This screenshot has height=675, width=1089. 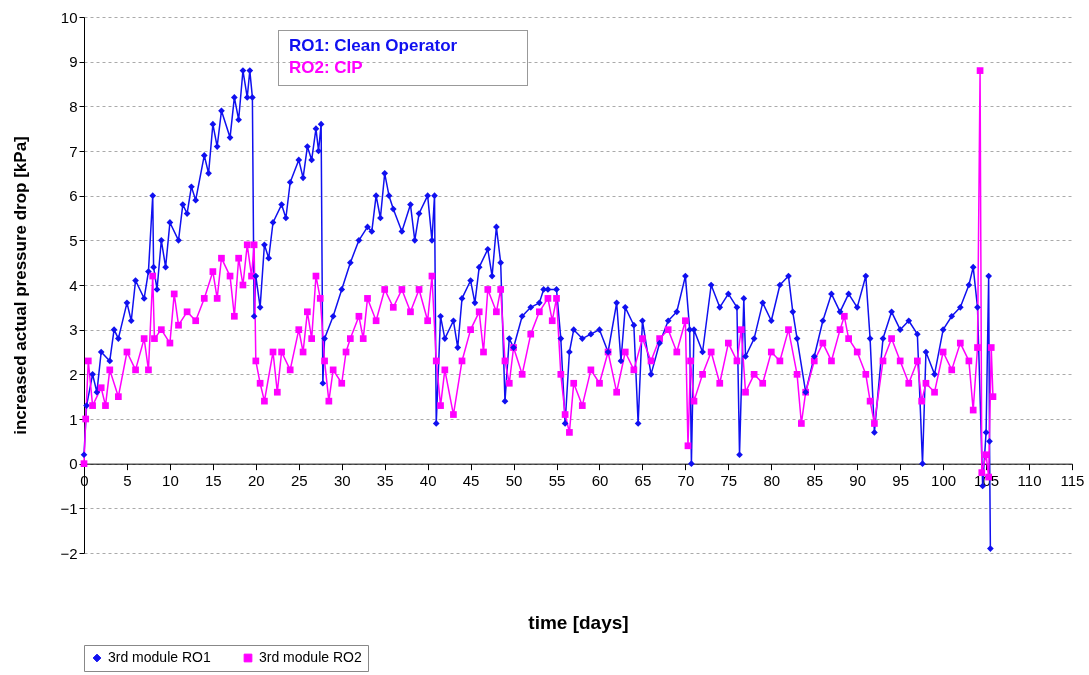 What do you see at coordinates (385, 481) in the screenshot?
I see `x-tick-label: 35` at bounding box center [385, 481].